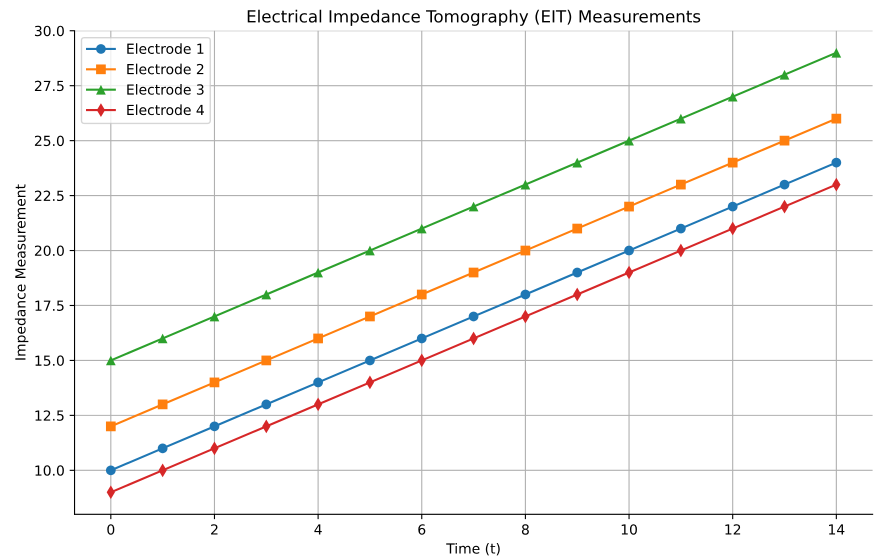  What do you see at coordinates (422, 529) in the screenshot?
I see `x-tick-label: 6` at bounding box center [422, 529].